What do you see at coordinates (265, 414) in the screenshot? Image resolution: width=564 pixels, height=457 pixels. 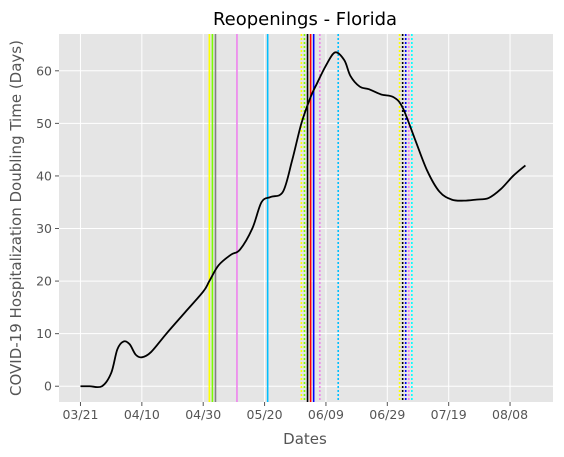 I see `x-tick-label: 05/20` at bounding box center [265, 414].